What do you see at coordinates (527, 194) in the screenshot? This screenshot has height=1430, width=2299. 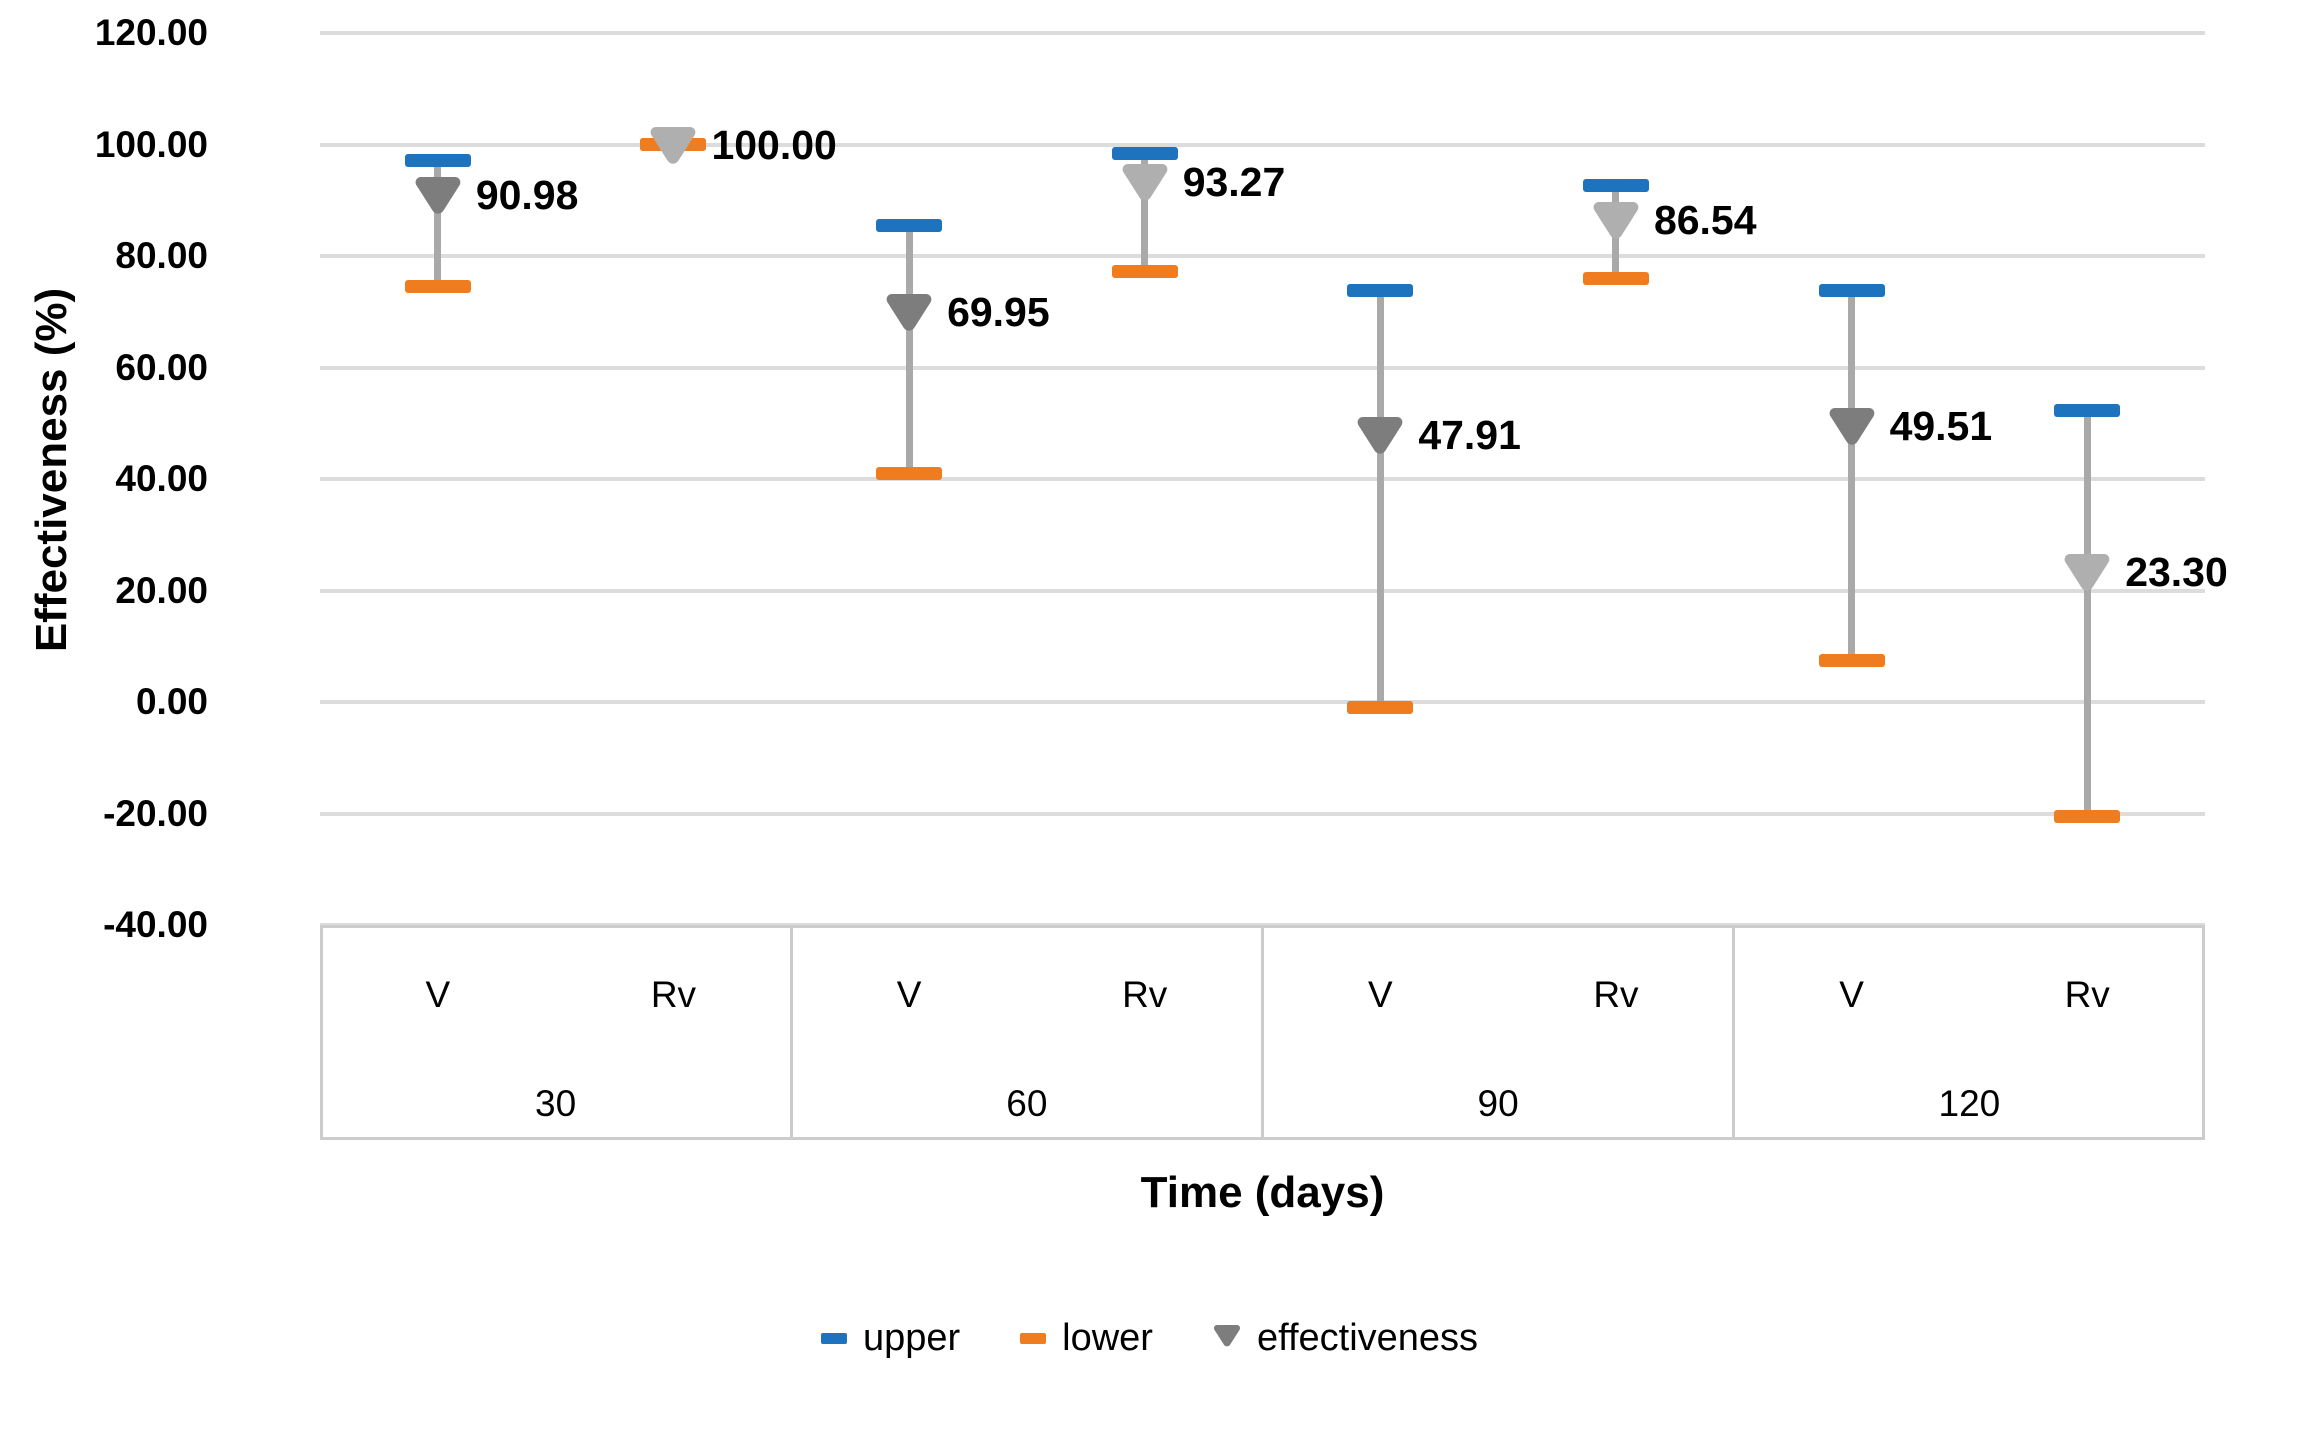 I see `data-label: 90.98` at bounding box center [527, 194].